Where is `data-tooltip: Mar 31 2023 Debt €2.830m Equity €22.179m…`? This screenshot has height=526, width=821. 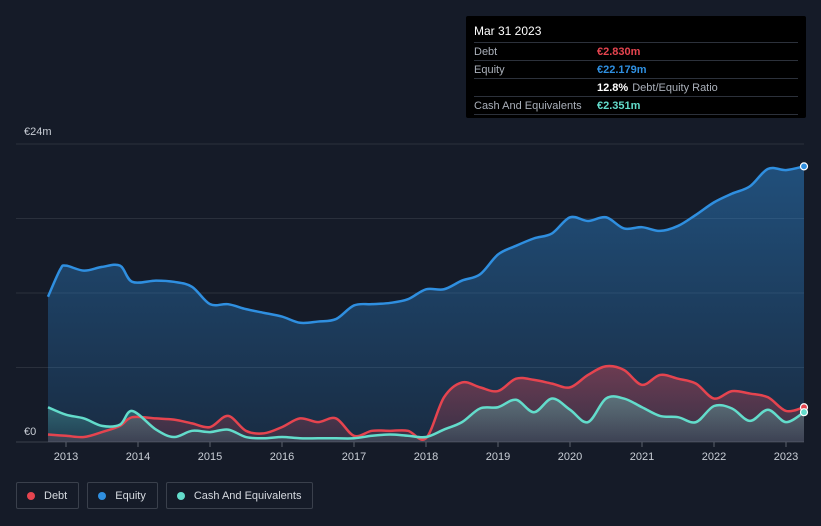
data-tooltip: Mar 31 2023 Debt €2.830m Equity €22.179m… is located at coordinates (636, 67).